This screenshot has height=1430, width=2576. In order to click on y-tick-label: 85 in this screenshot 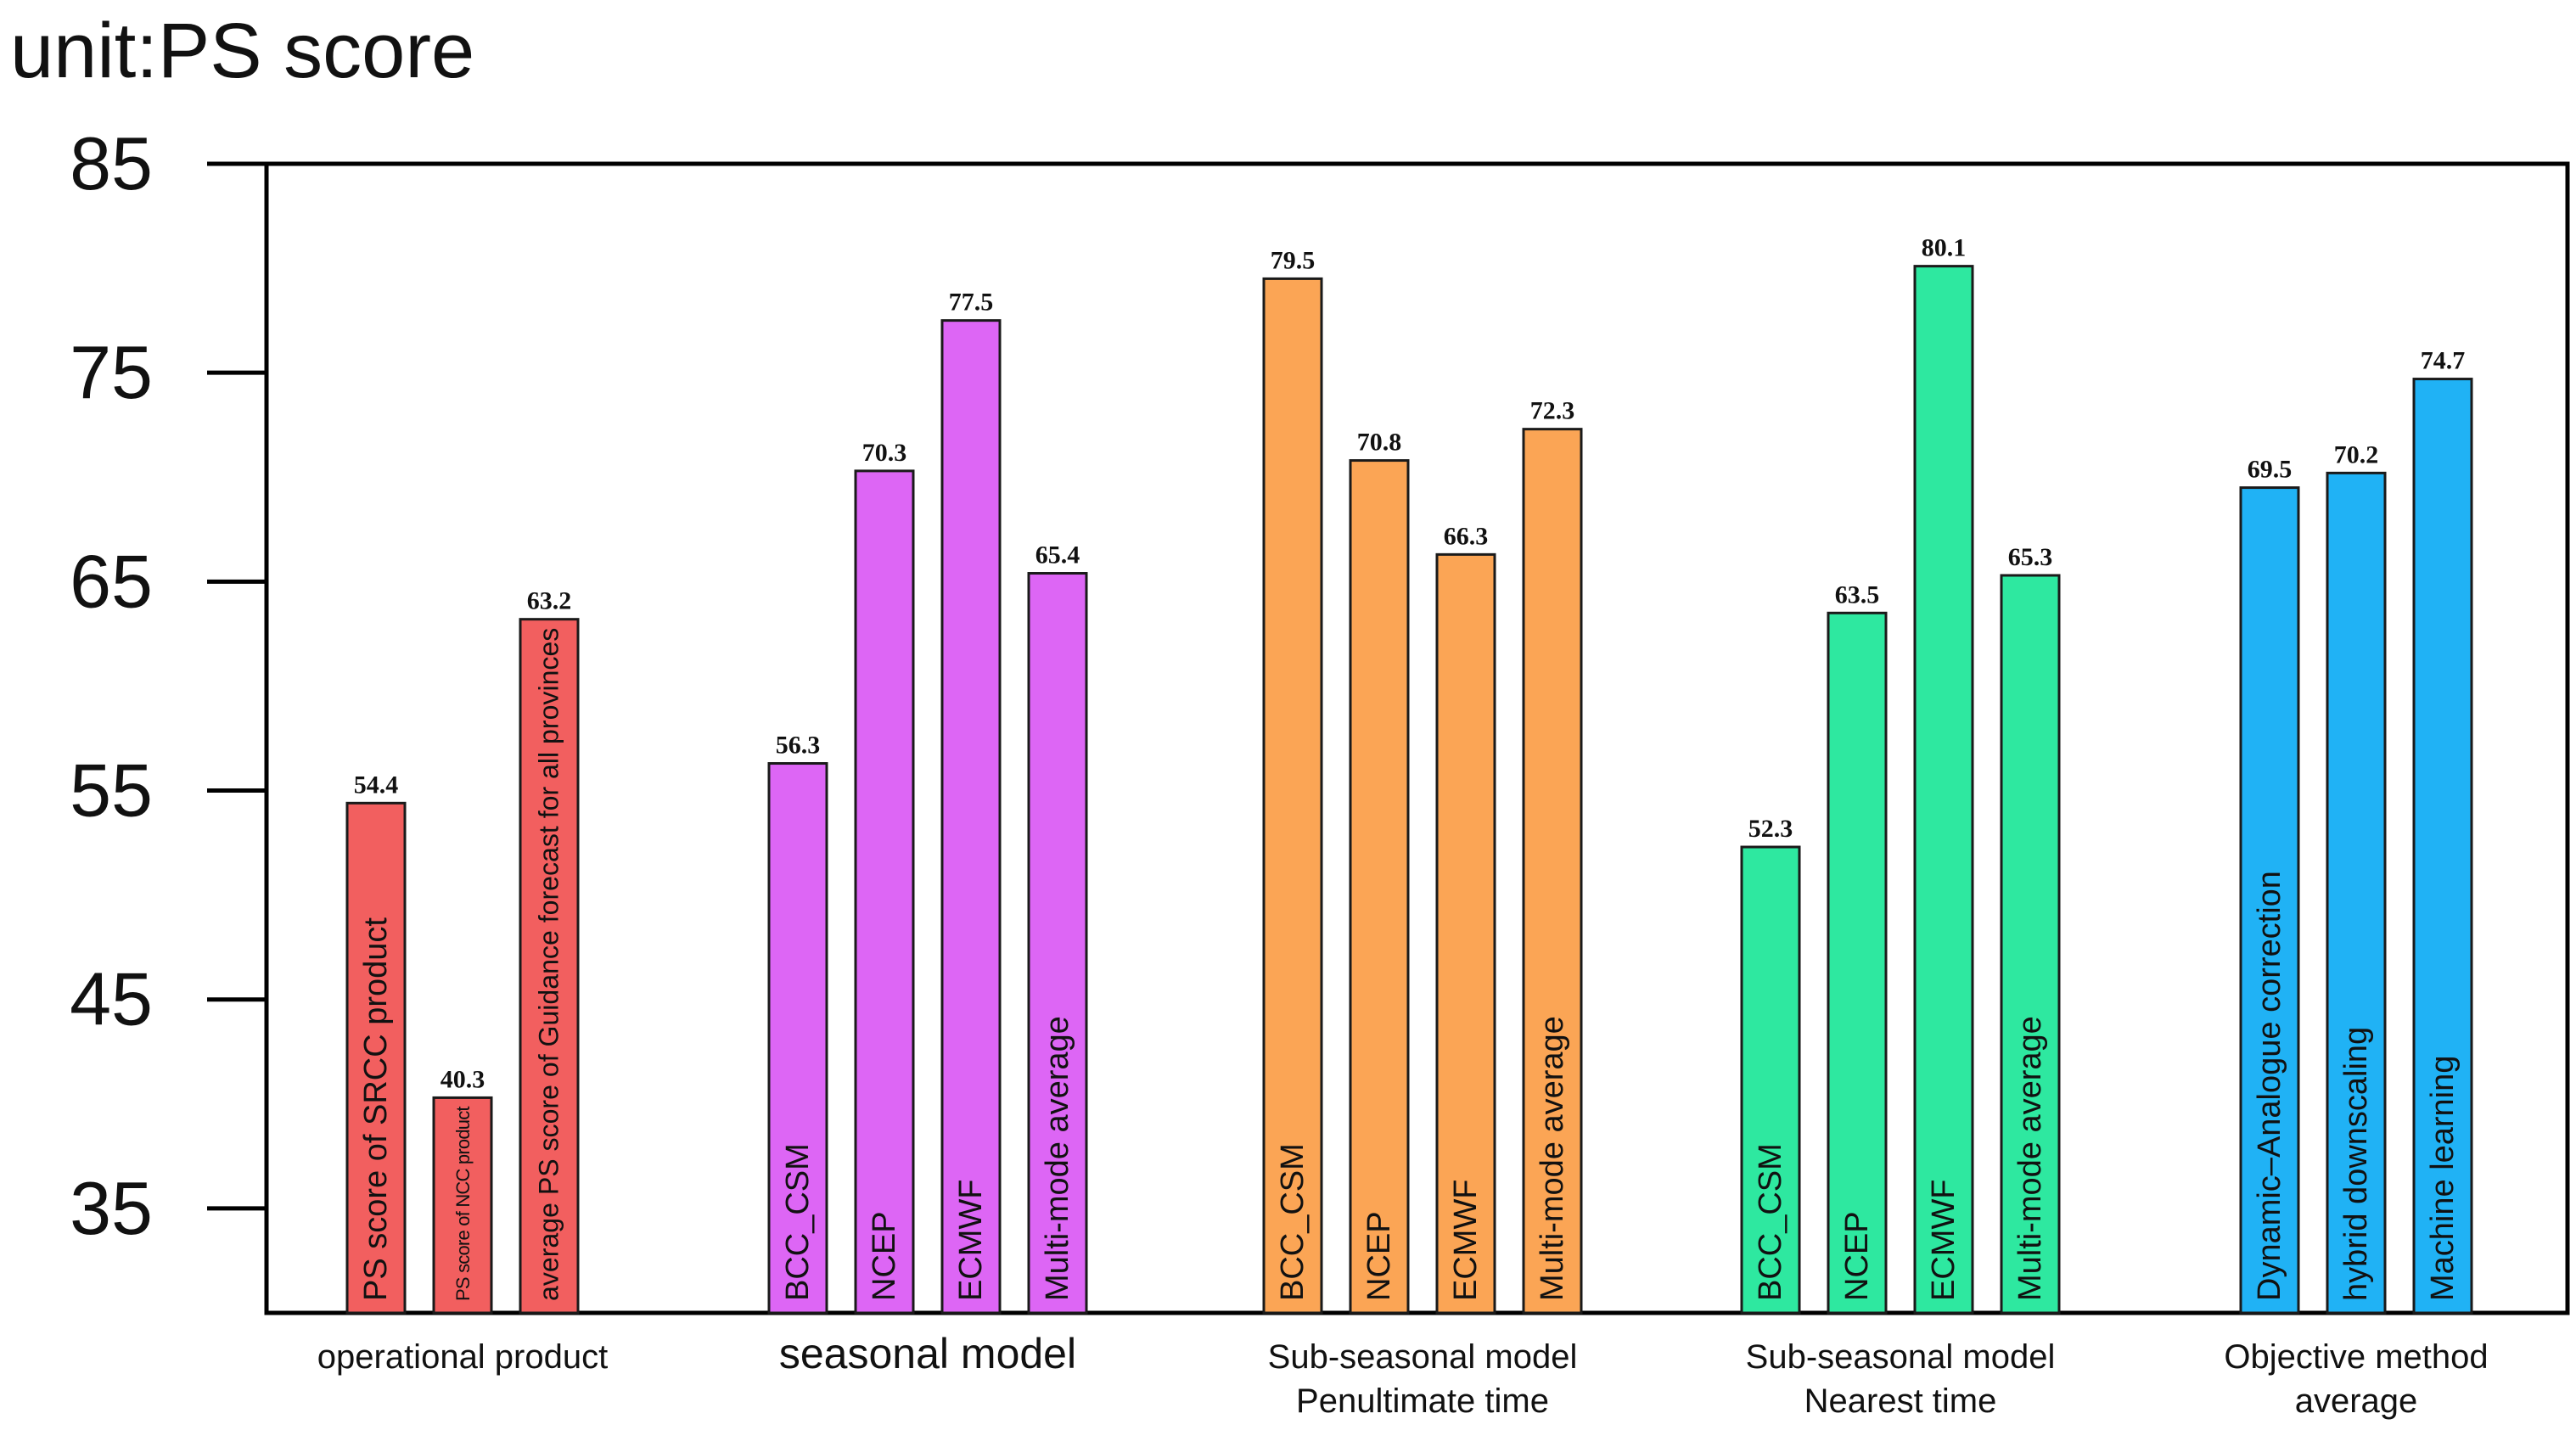, I will do `click(112, 163)`.